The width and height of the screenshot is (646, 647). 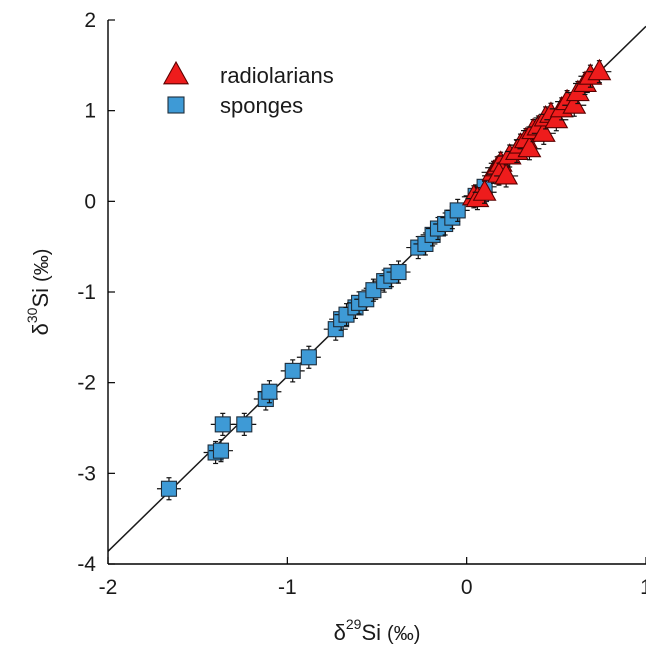 What do you see at coordinates (86, 473) in the screenshot?
I see `y-tick-label: -3` at bounding box center [86, 473].